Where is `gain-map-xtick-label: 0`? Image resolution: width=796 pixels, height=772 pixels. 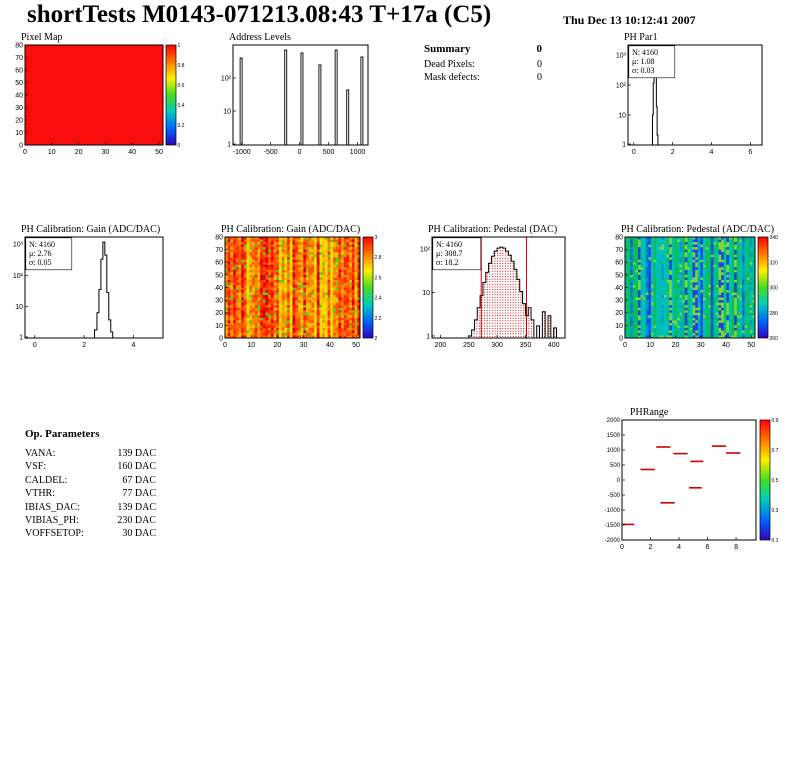 gain-map-xtick-label: 0 is located at coordinates (225, 345).